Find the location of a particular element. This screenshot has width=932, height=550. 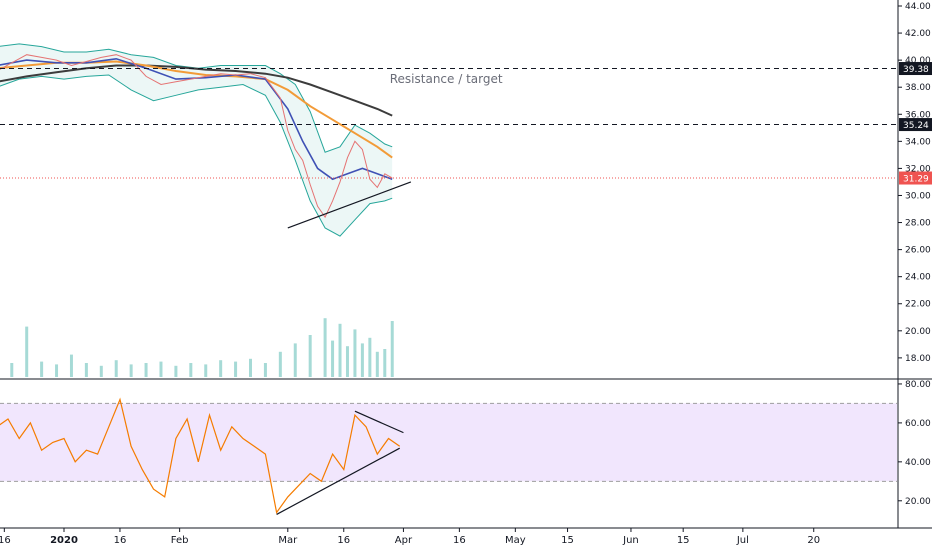

time-tick-label: Apr is located at coordinates (404, 540).